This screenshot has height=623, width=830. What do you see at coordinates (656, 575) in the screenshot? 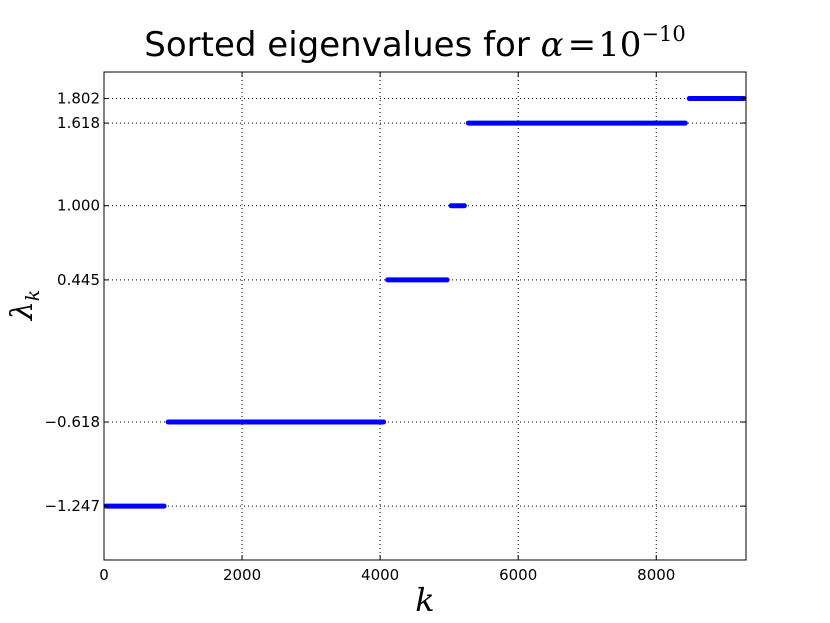
I see `x-tick-label: 8000` at bounding box center [656, 575].